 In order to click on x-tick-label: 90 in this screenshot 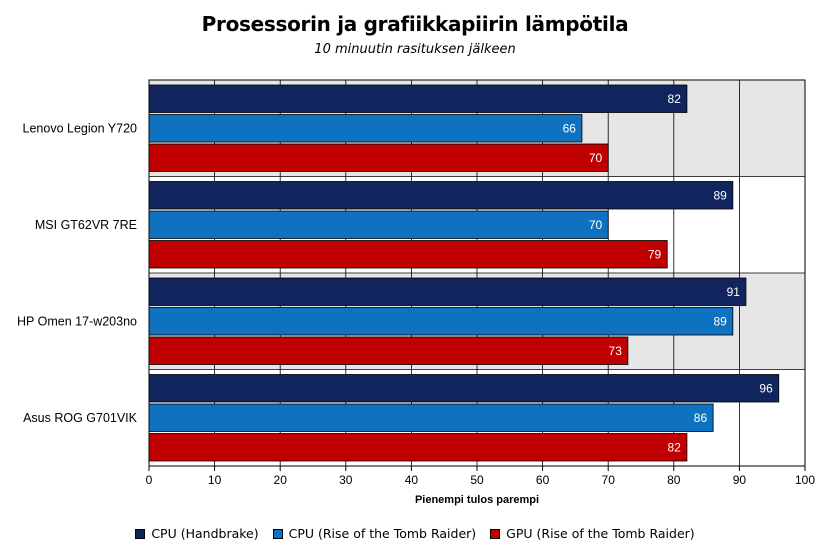, I will do `click(740, 480)`.